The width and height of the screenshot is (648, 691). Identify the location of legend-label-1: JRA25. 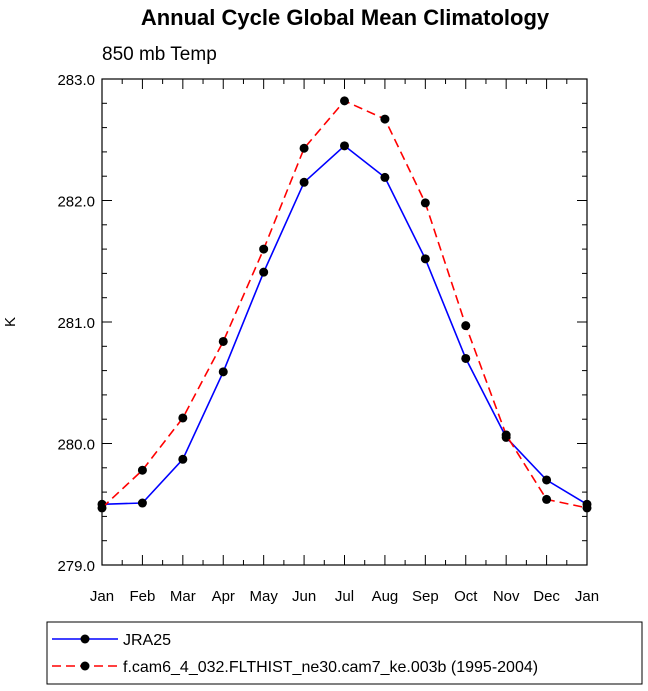
(147, 640).